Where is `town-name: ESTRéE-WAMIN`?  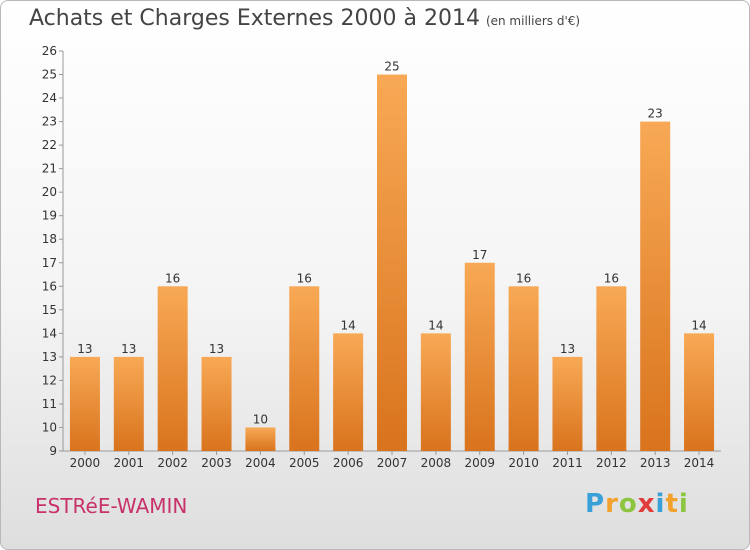 town-name: ESTRéE-WAMIN is located at coordinates (111, 506).